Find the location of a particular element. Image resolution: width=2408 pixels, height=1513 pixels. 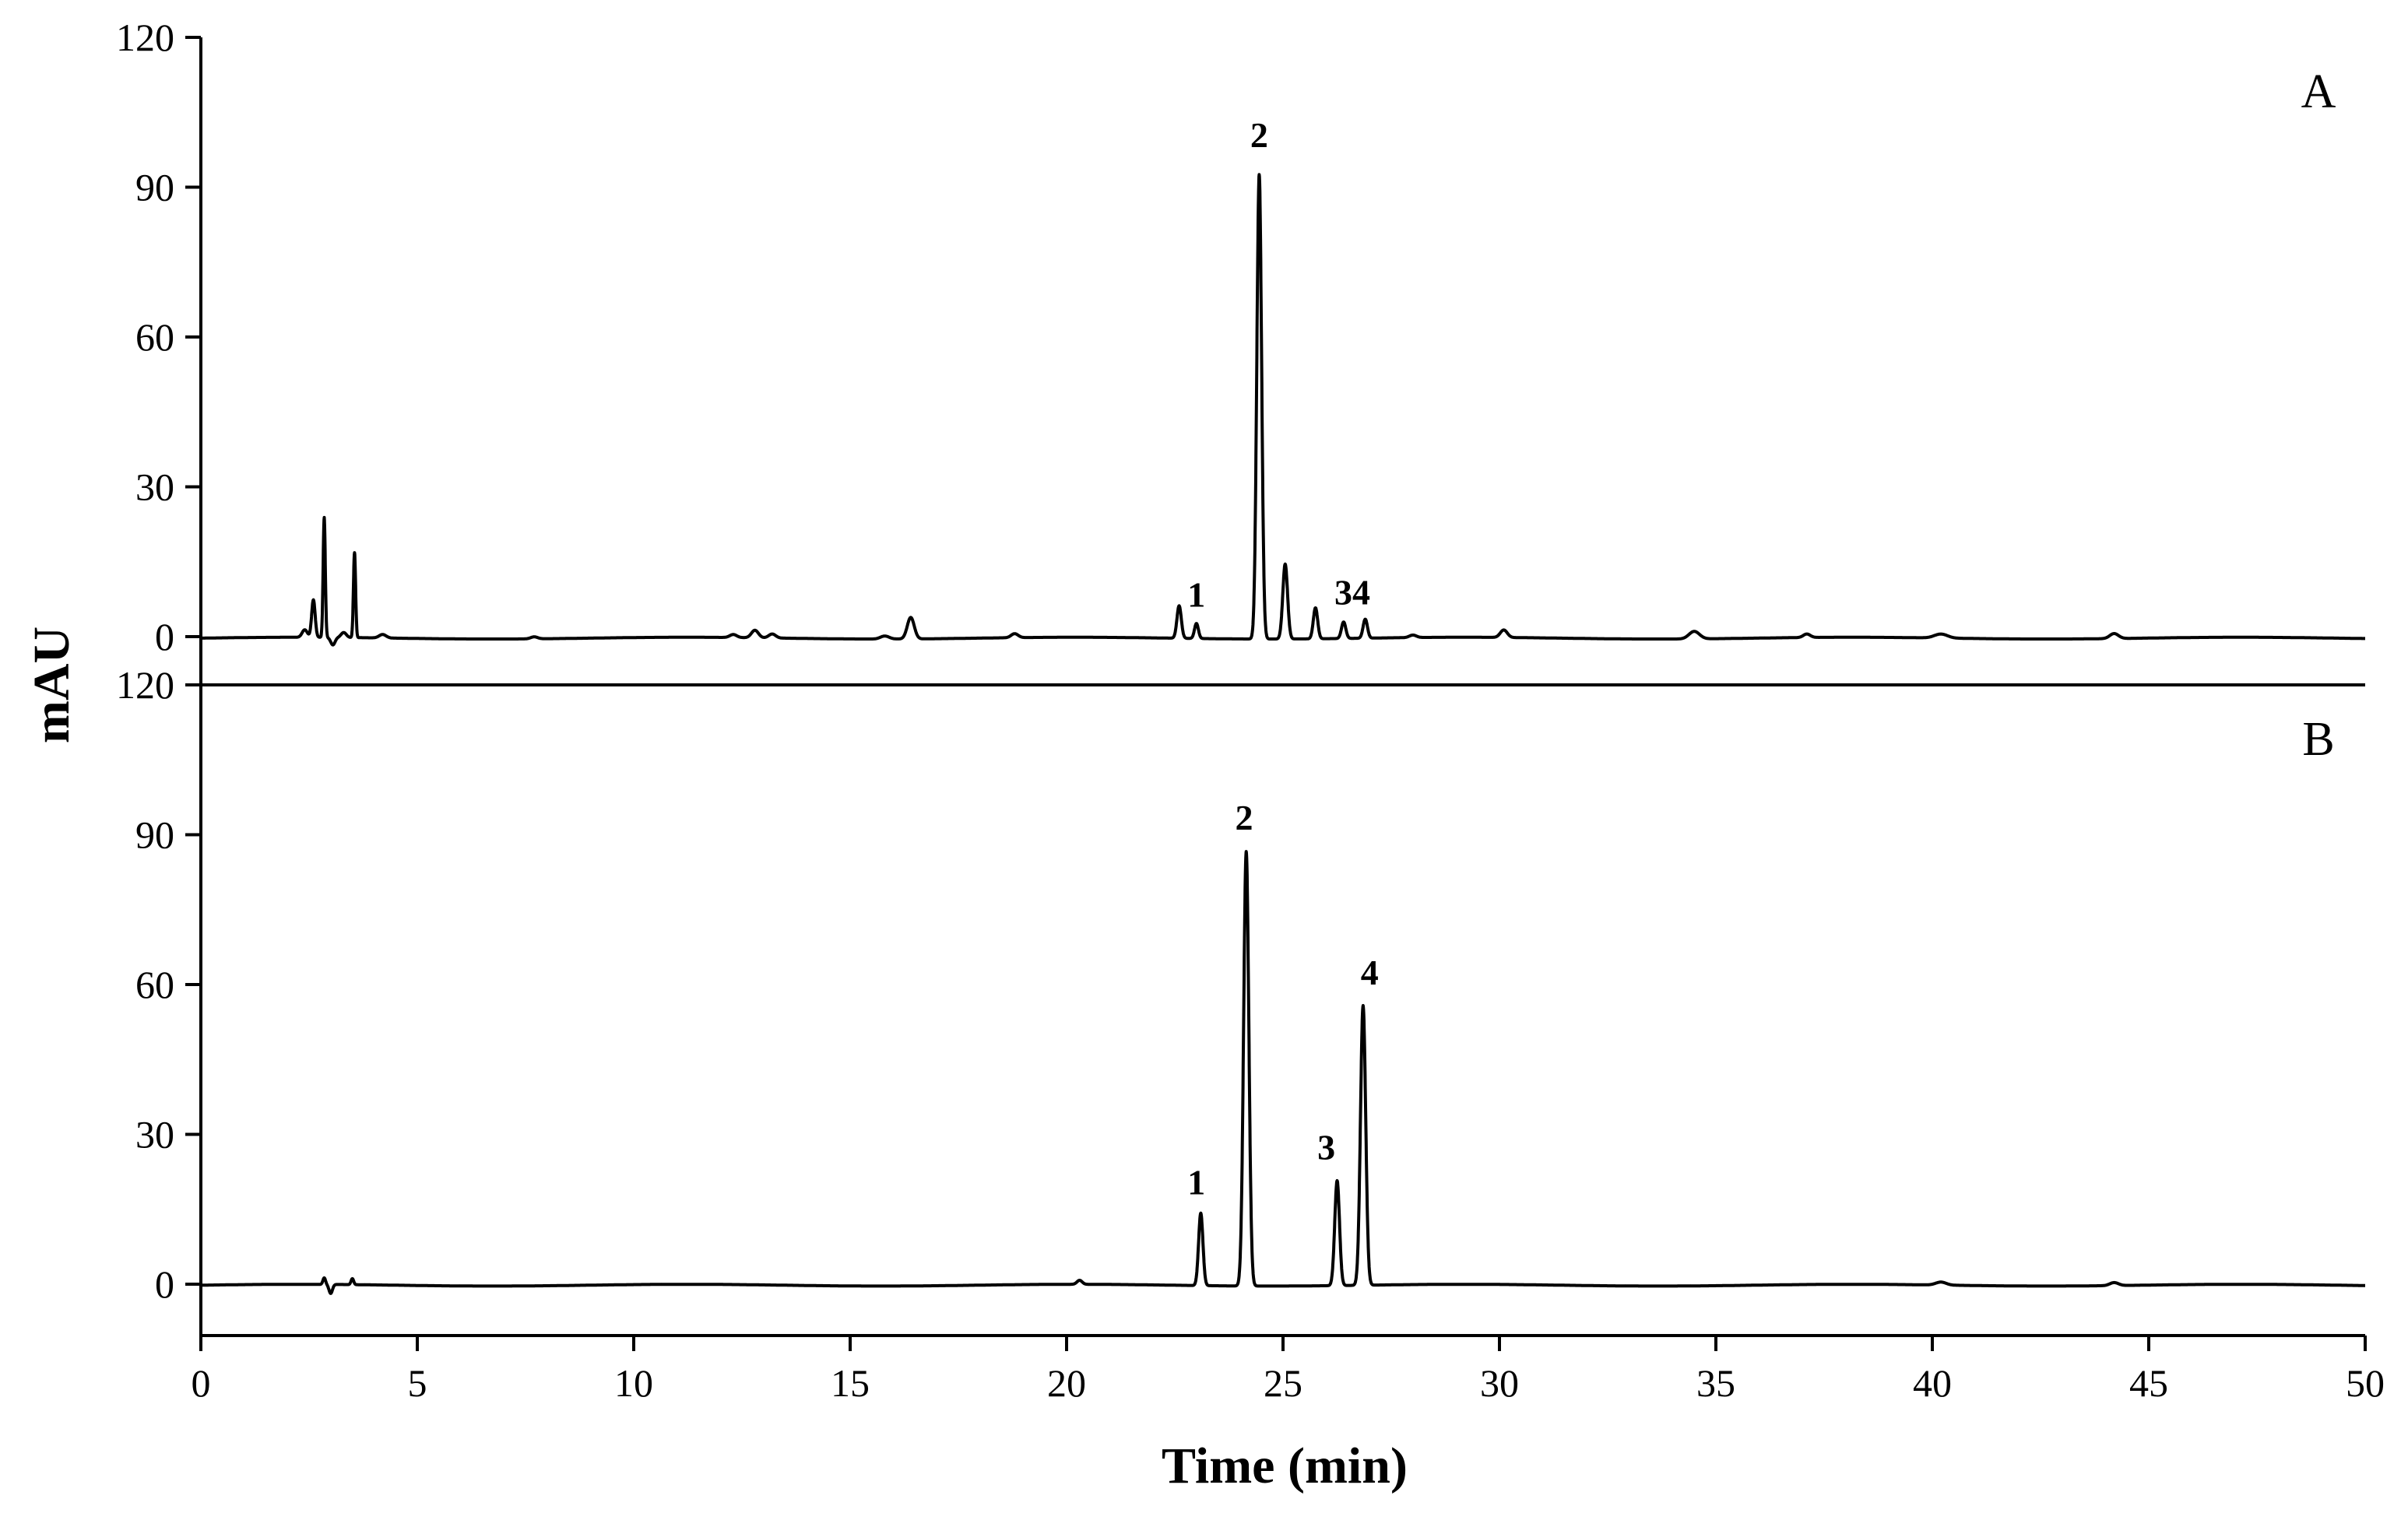

panel-a-peak-label: 34 is located at coordinates (1352, 592).